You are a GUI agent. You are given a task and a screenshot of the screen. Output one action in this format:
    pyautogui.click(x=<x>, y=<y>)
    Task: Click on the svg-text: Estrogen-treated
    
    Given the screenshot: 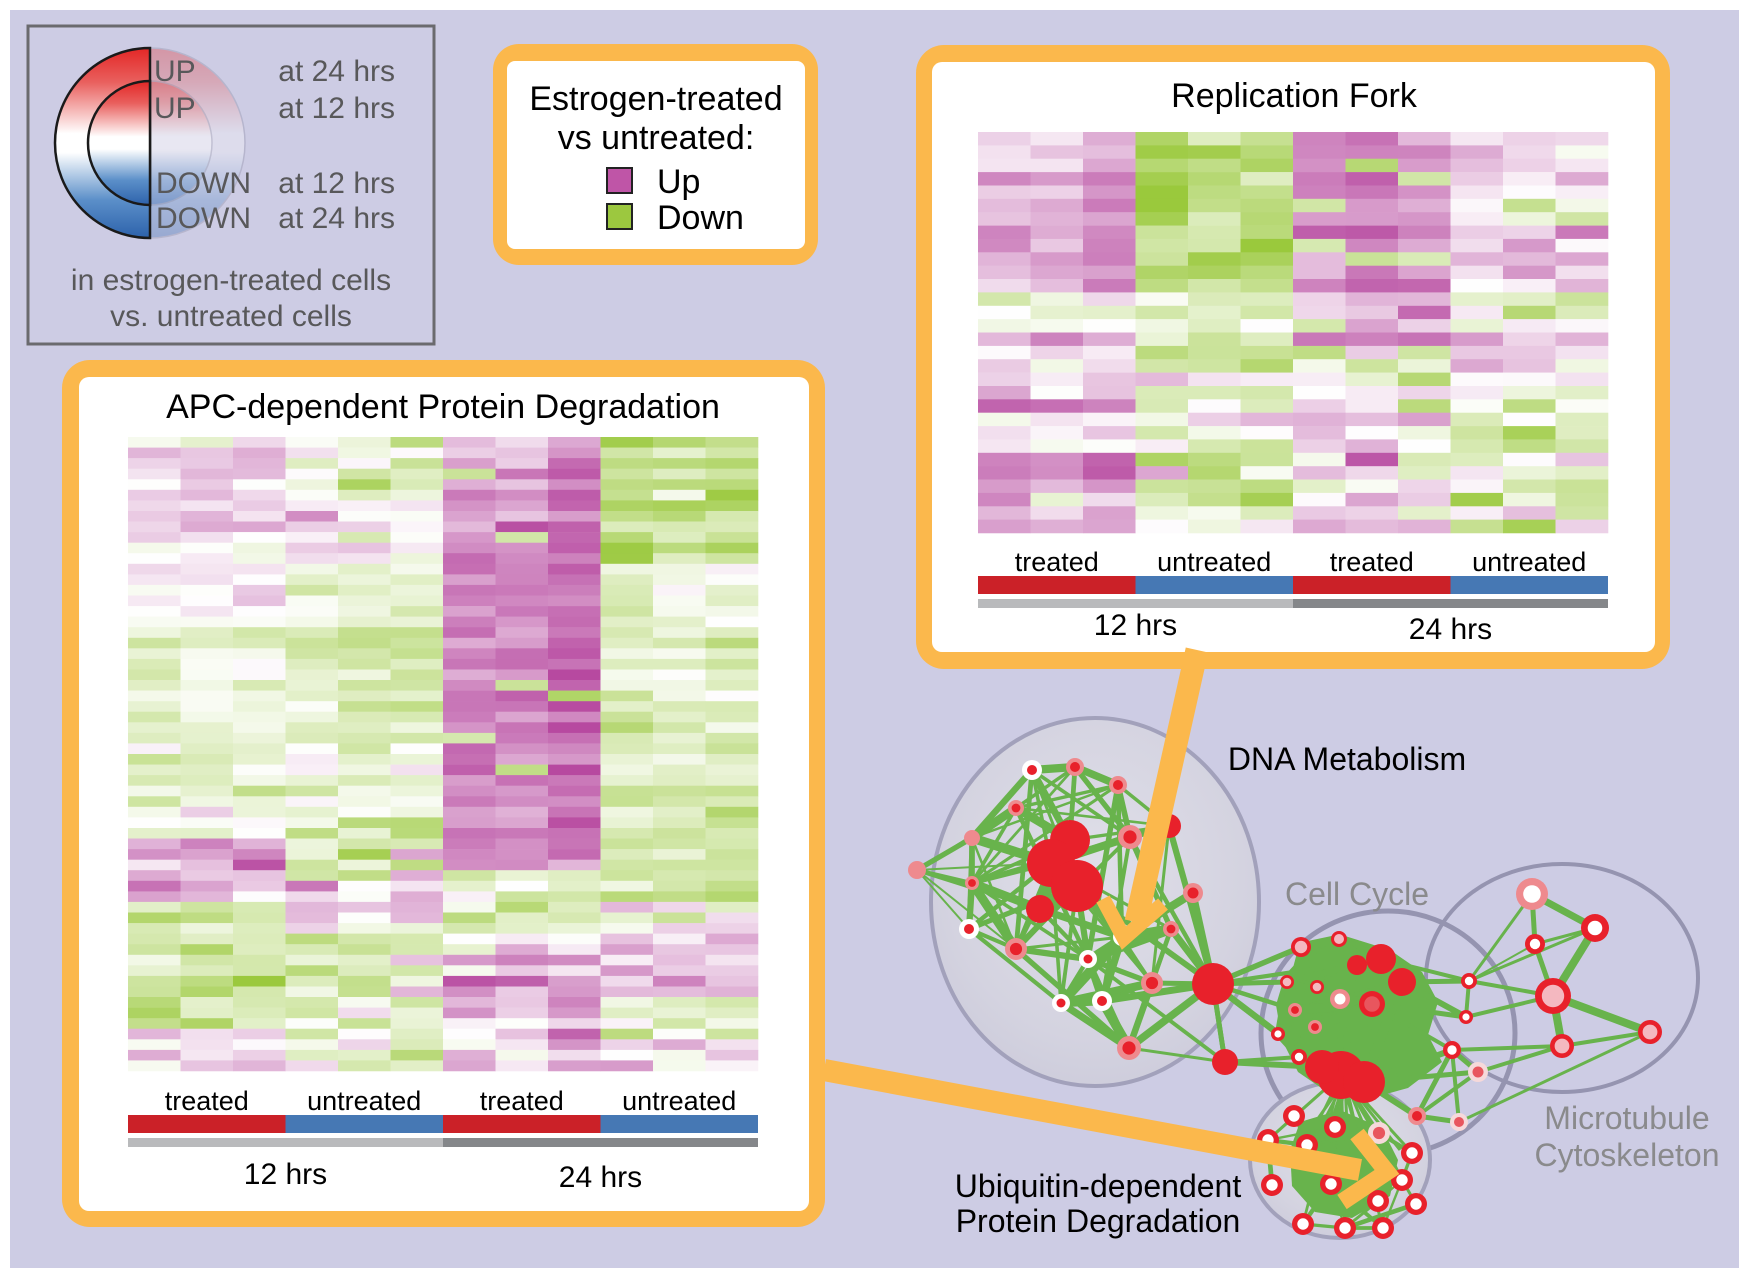 What is the action you would take?
    pyautogui.click(x=655, y=99)
    